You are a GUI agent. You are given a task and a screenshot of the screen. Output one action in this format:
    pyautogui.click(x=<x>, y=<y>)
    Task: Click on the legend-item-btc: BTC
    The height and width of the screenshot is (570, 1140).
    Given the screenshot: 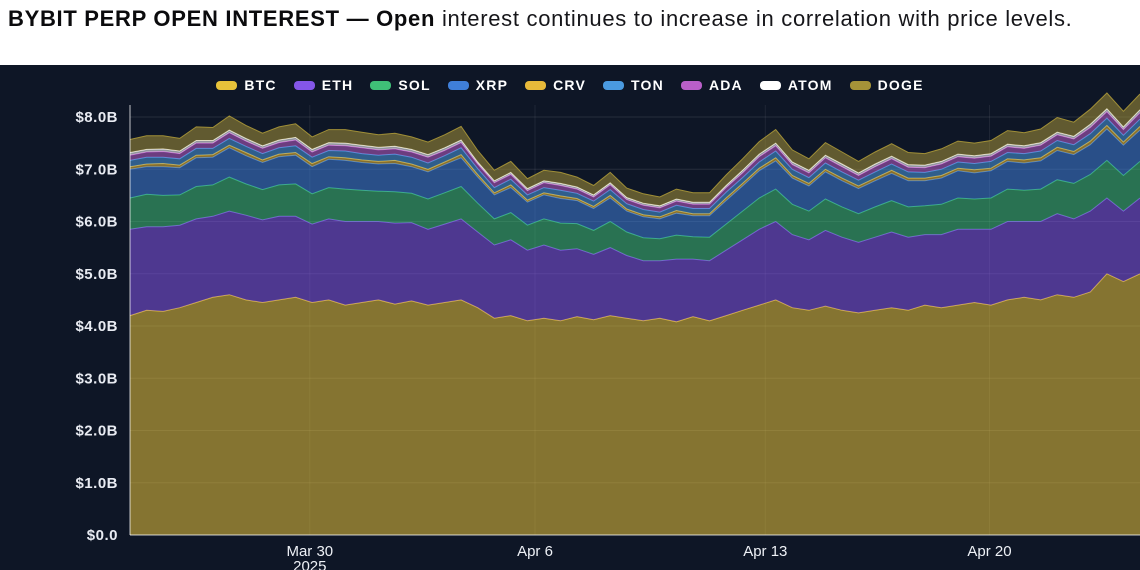 What is the action you would take?
    pyautogui.click(x=246, y=85)
    